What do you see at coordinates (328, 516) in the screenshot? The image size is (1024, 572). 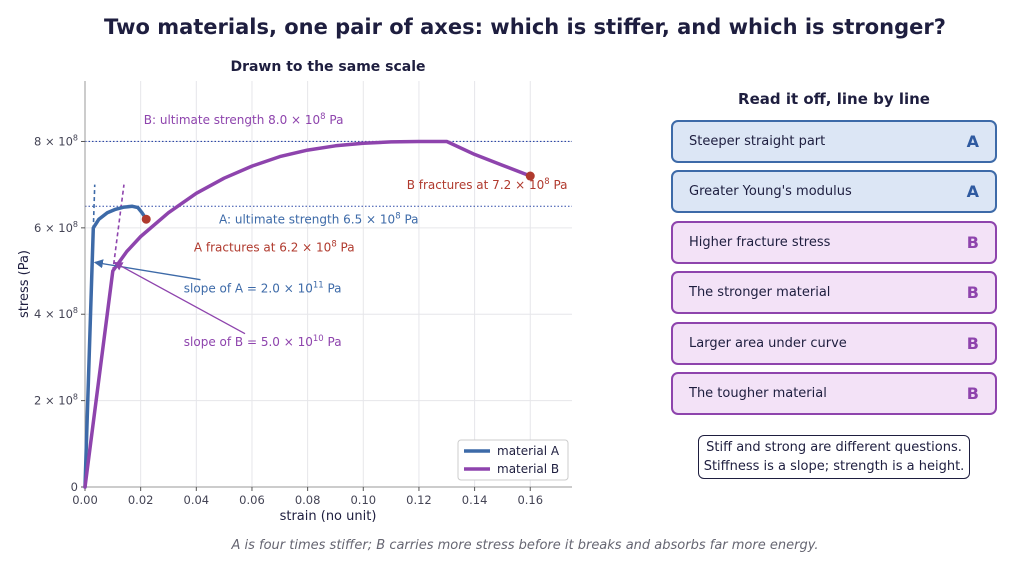 I see `x-axis-label: strain (no unit)` at bounding box center [328, 516].